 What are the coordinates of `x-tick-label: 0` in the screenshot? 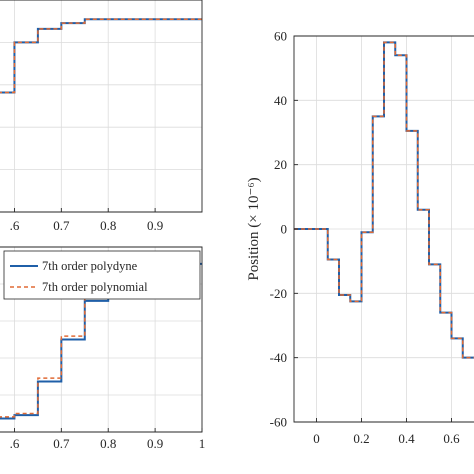 It's located at (316, 438).